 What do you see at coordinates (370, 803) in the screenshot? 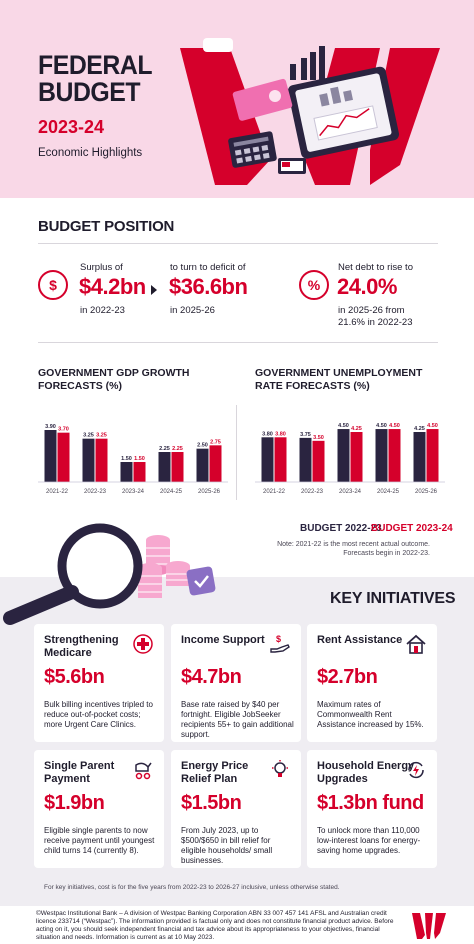
I see `initiative-amount: $1.3bn fund` at bounding box center [370, 803].